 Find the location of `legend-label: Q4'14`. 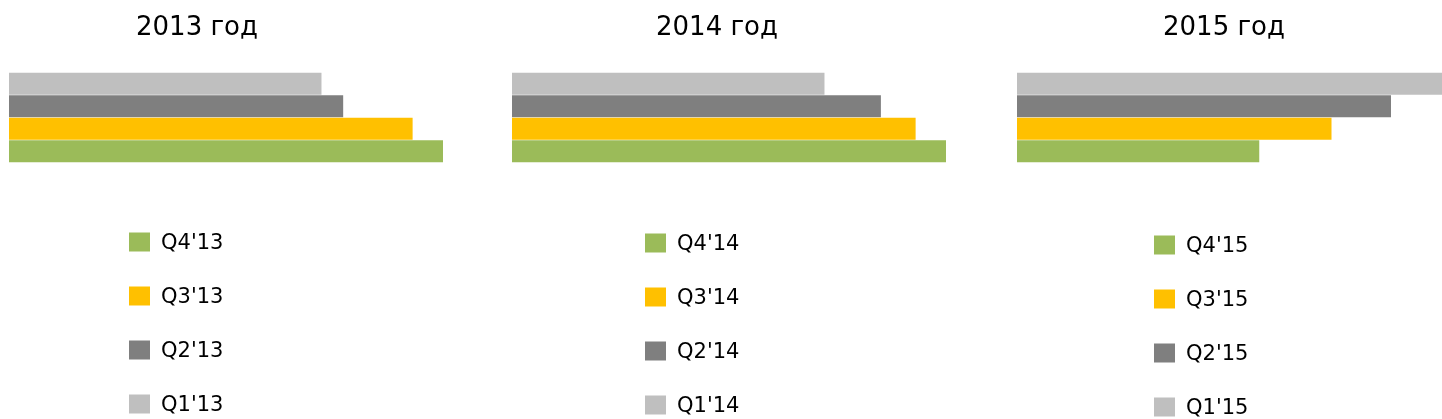

legend-label: Q4'14 is located at coordinates (708, 243).